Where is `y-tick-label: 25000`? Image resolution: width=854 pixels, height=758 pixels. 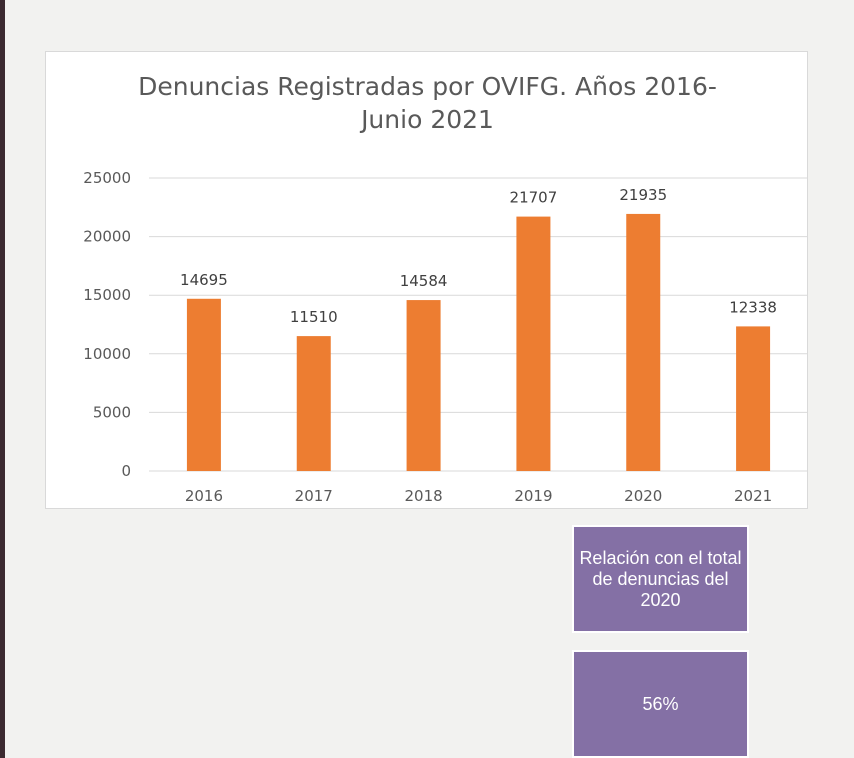
y-tick-label: 25000 is located at coordinates (107, 178).